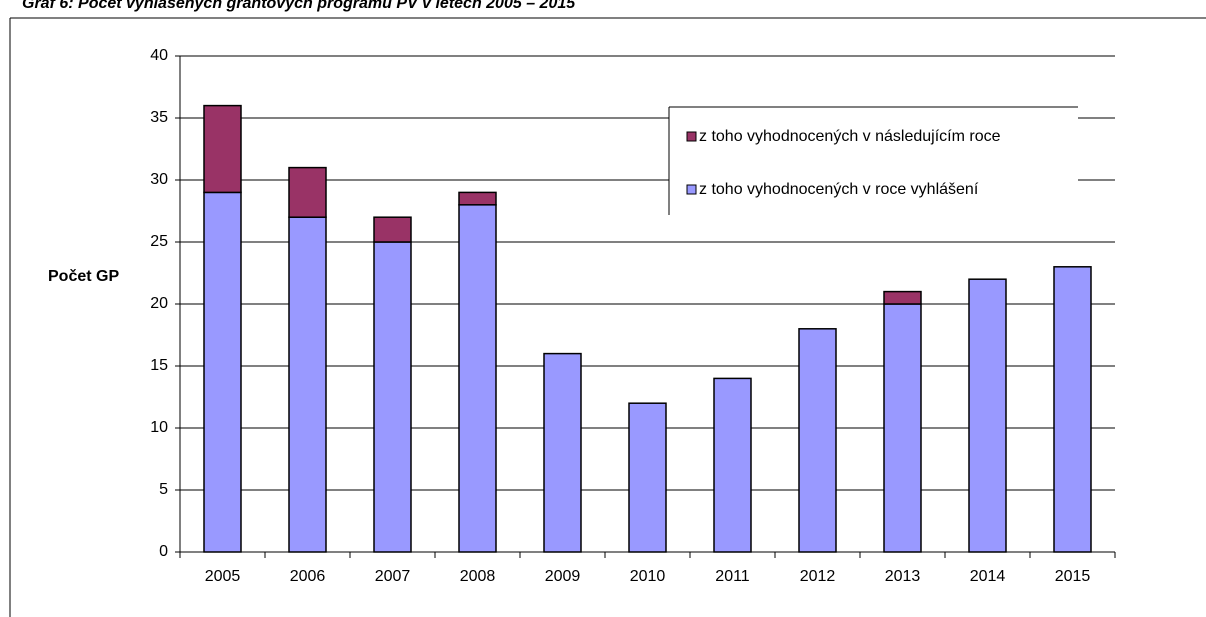 The width and height of the screenshot is (1206, 617). Describe the element at coordinates (159, 303) in the screenshot. I see `y-tick-label: 20` at that location.